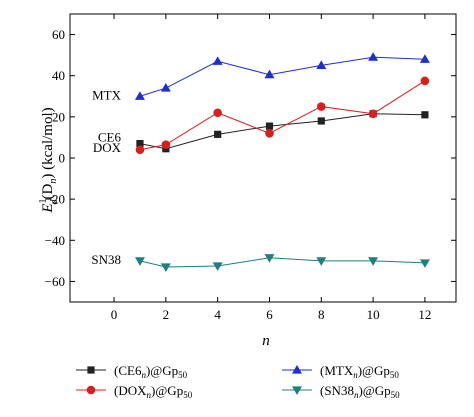 The width and height of the screenshot is (474, 417). What do you see at coordinates (266, 341) in the screenshot?
I see `x-axis-label: n` at bounding box center [266, 341].